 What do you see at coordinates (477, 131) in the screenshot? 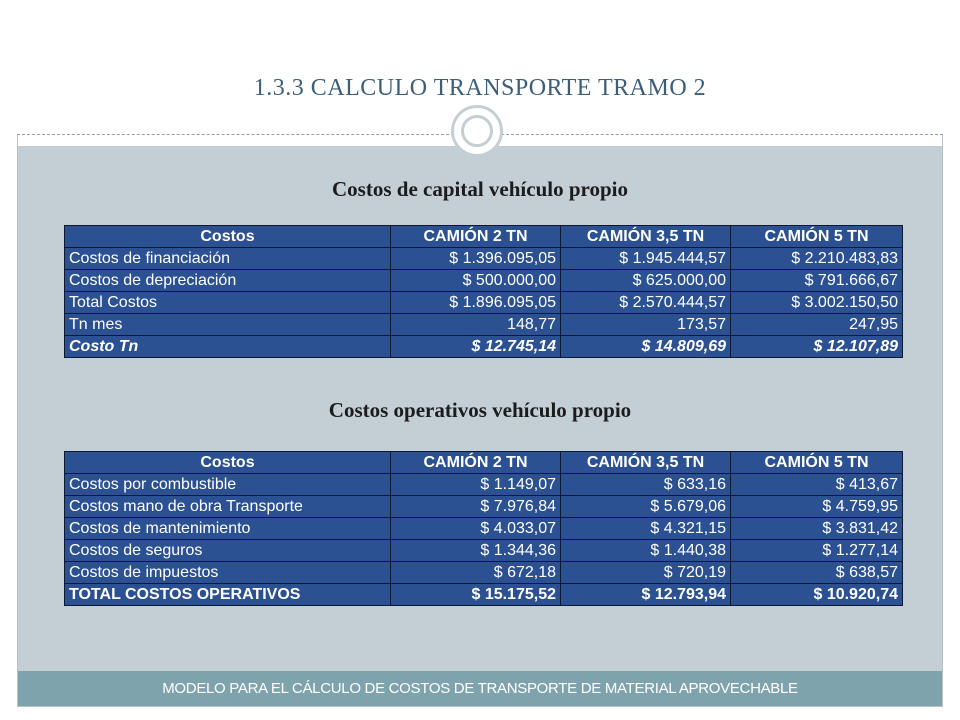
I see `circle-ornament-icon` at bounding box center [477, 131].